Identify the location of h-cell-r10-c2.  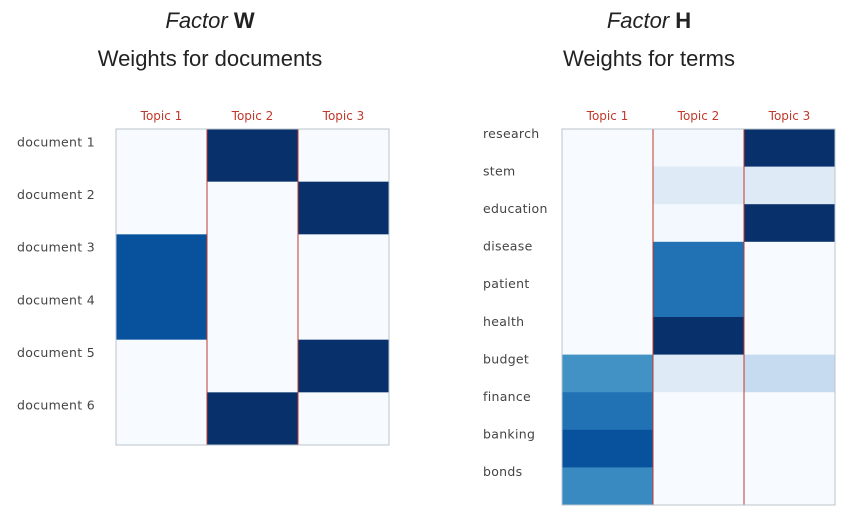
(699, 486).